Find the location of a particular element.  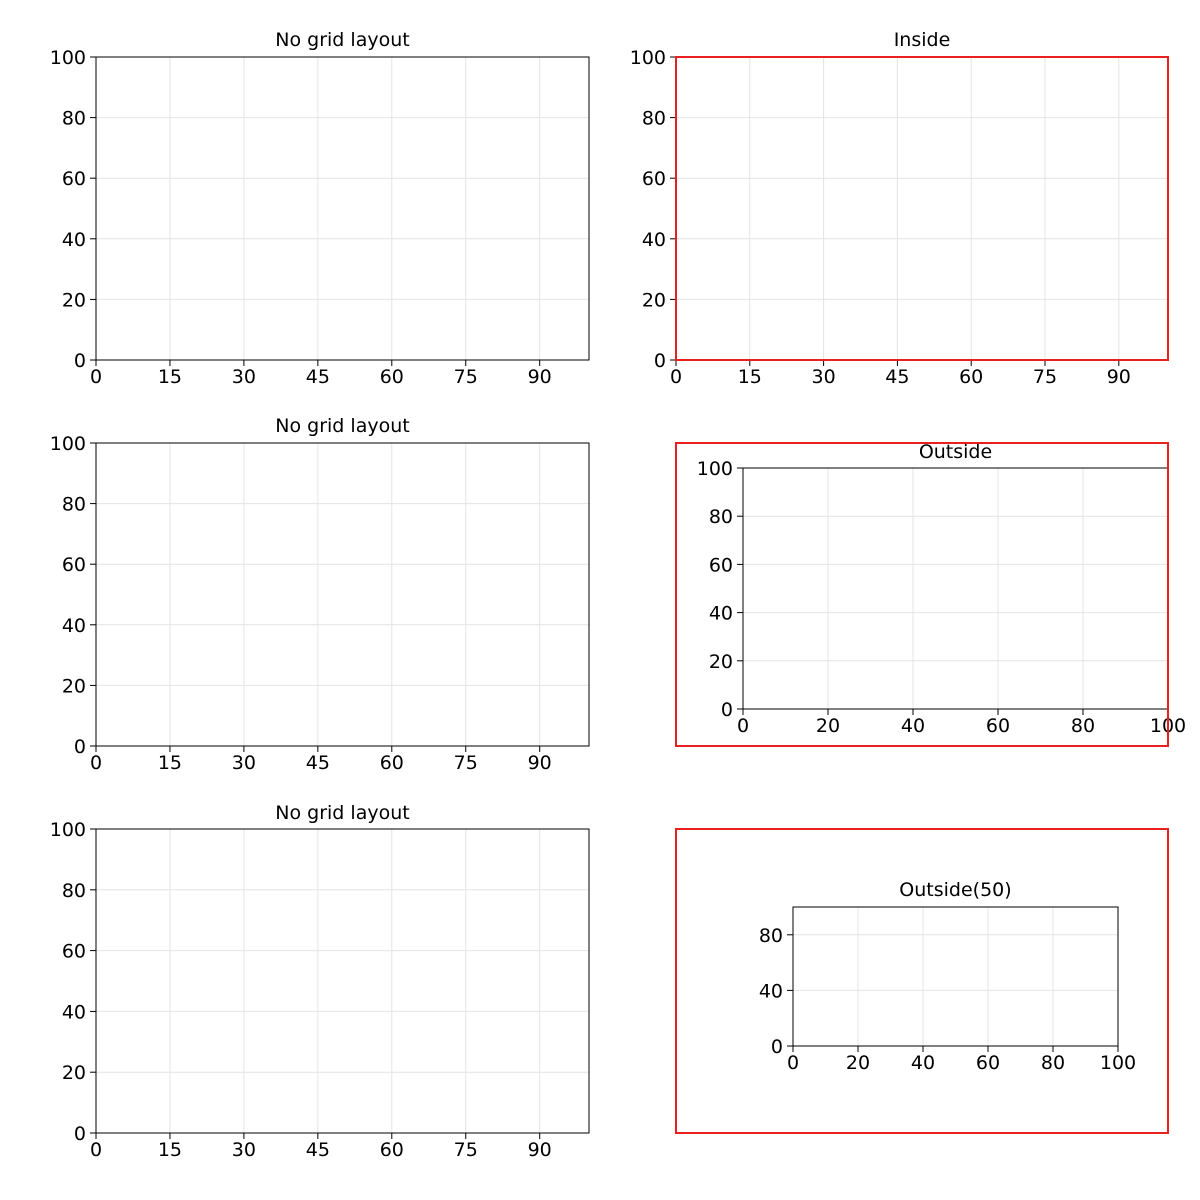

subplot-6: 0 20 40 60 80 100 0 40 80 Outside(50) is located at coordinates (922, 981).